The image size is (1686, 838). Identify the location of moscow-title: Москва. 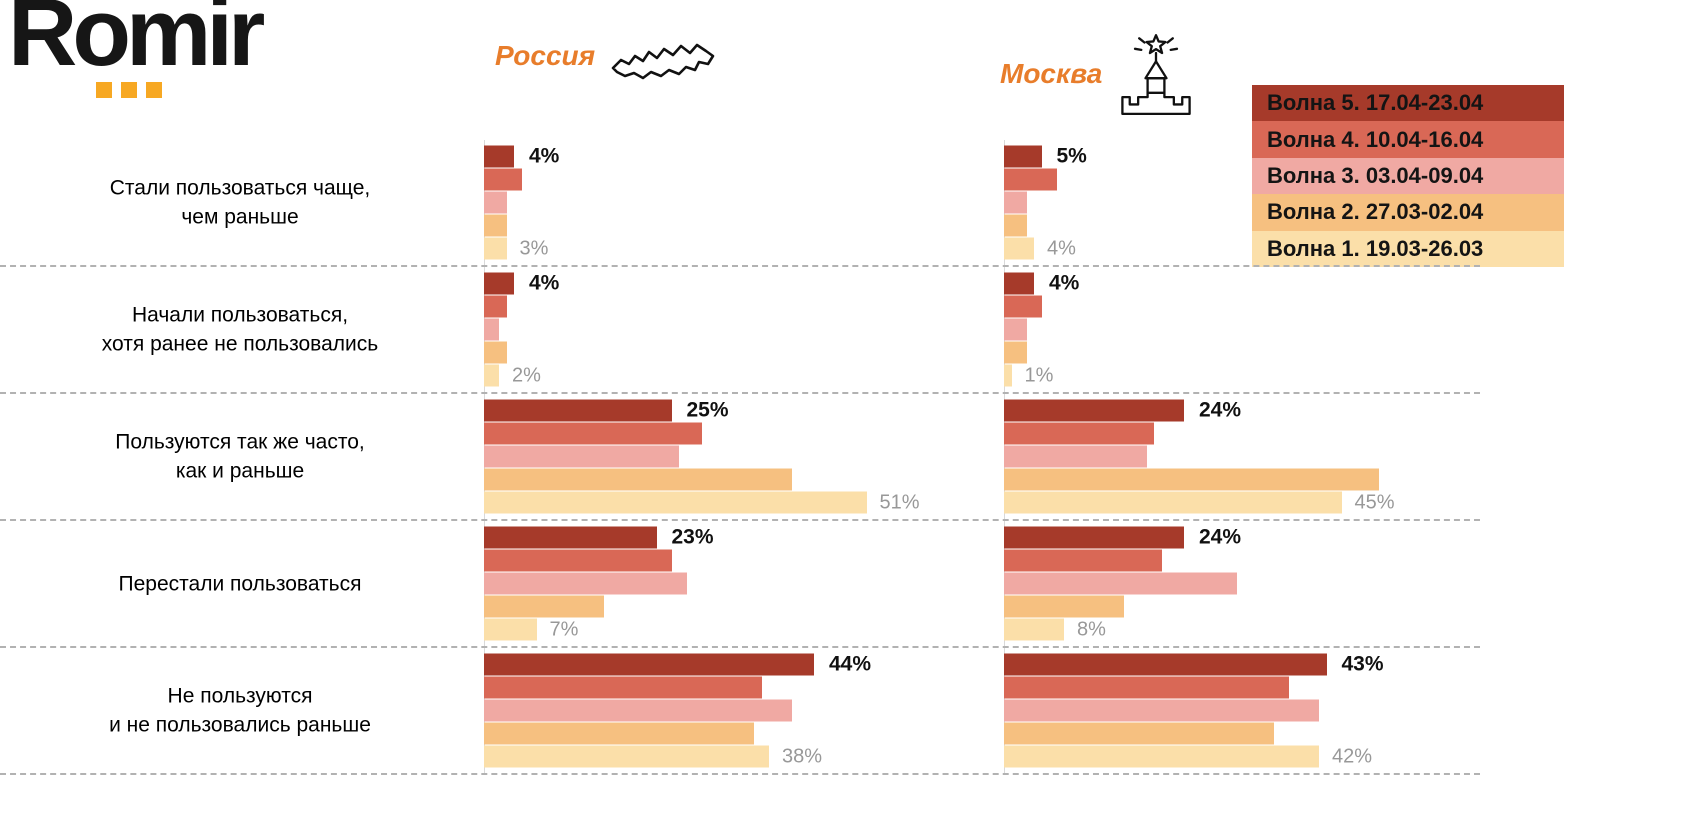
(1051, 73).